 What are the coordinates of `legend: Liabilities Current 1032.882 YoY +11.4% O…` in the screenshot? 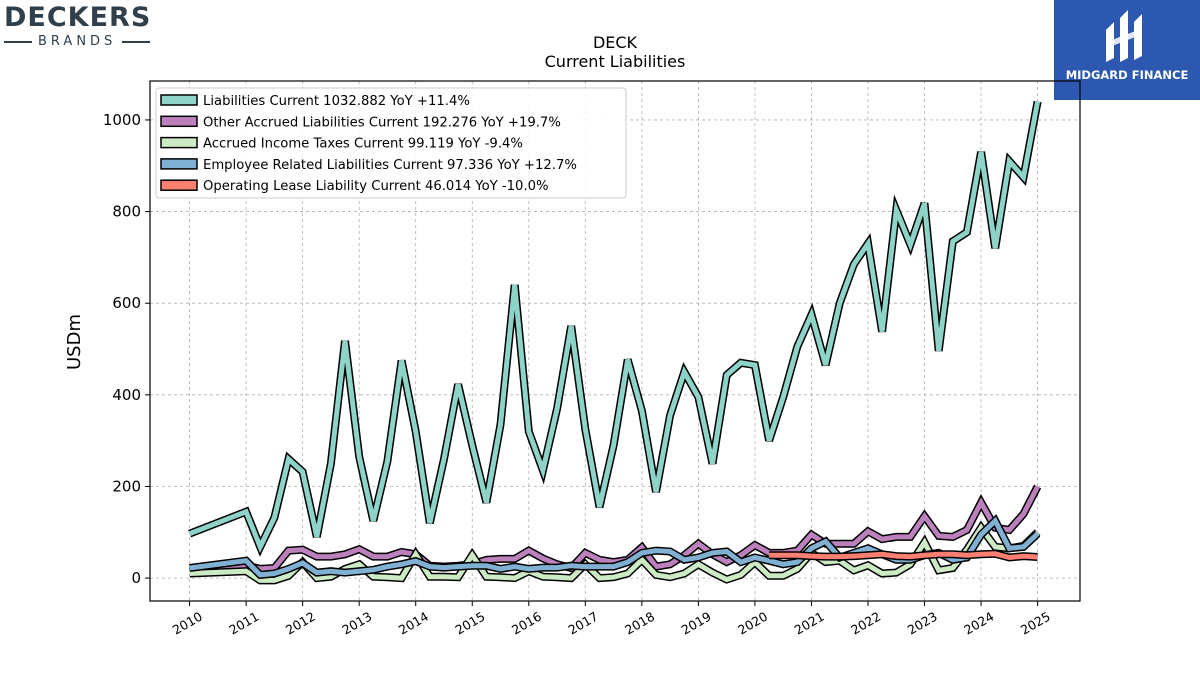 It's located at (391, 143).